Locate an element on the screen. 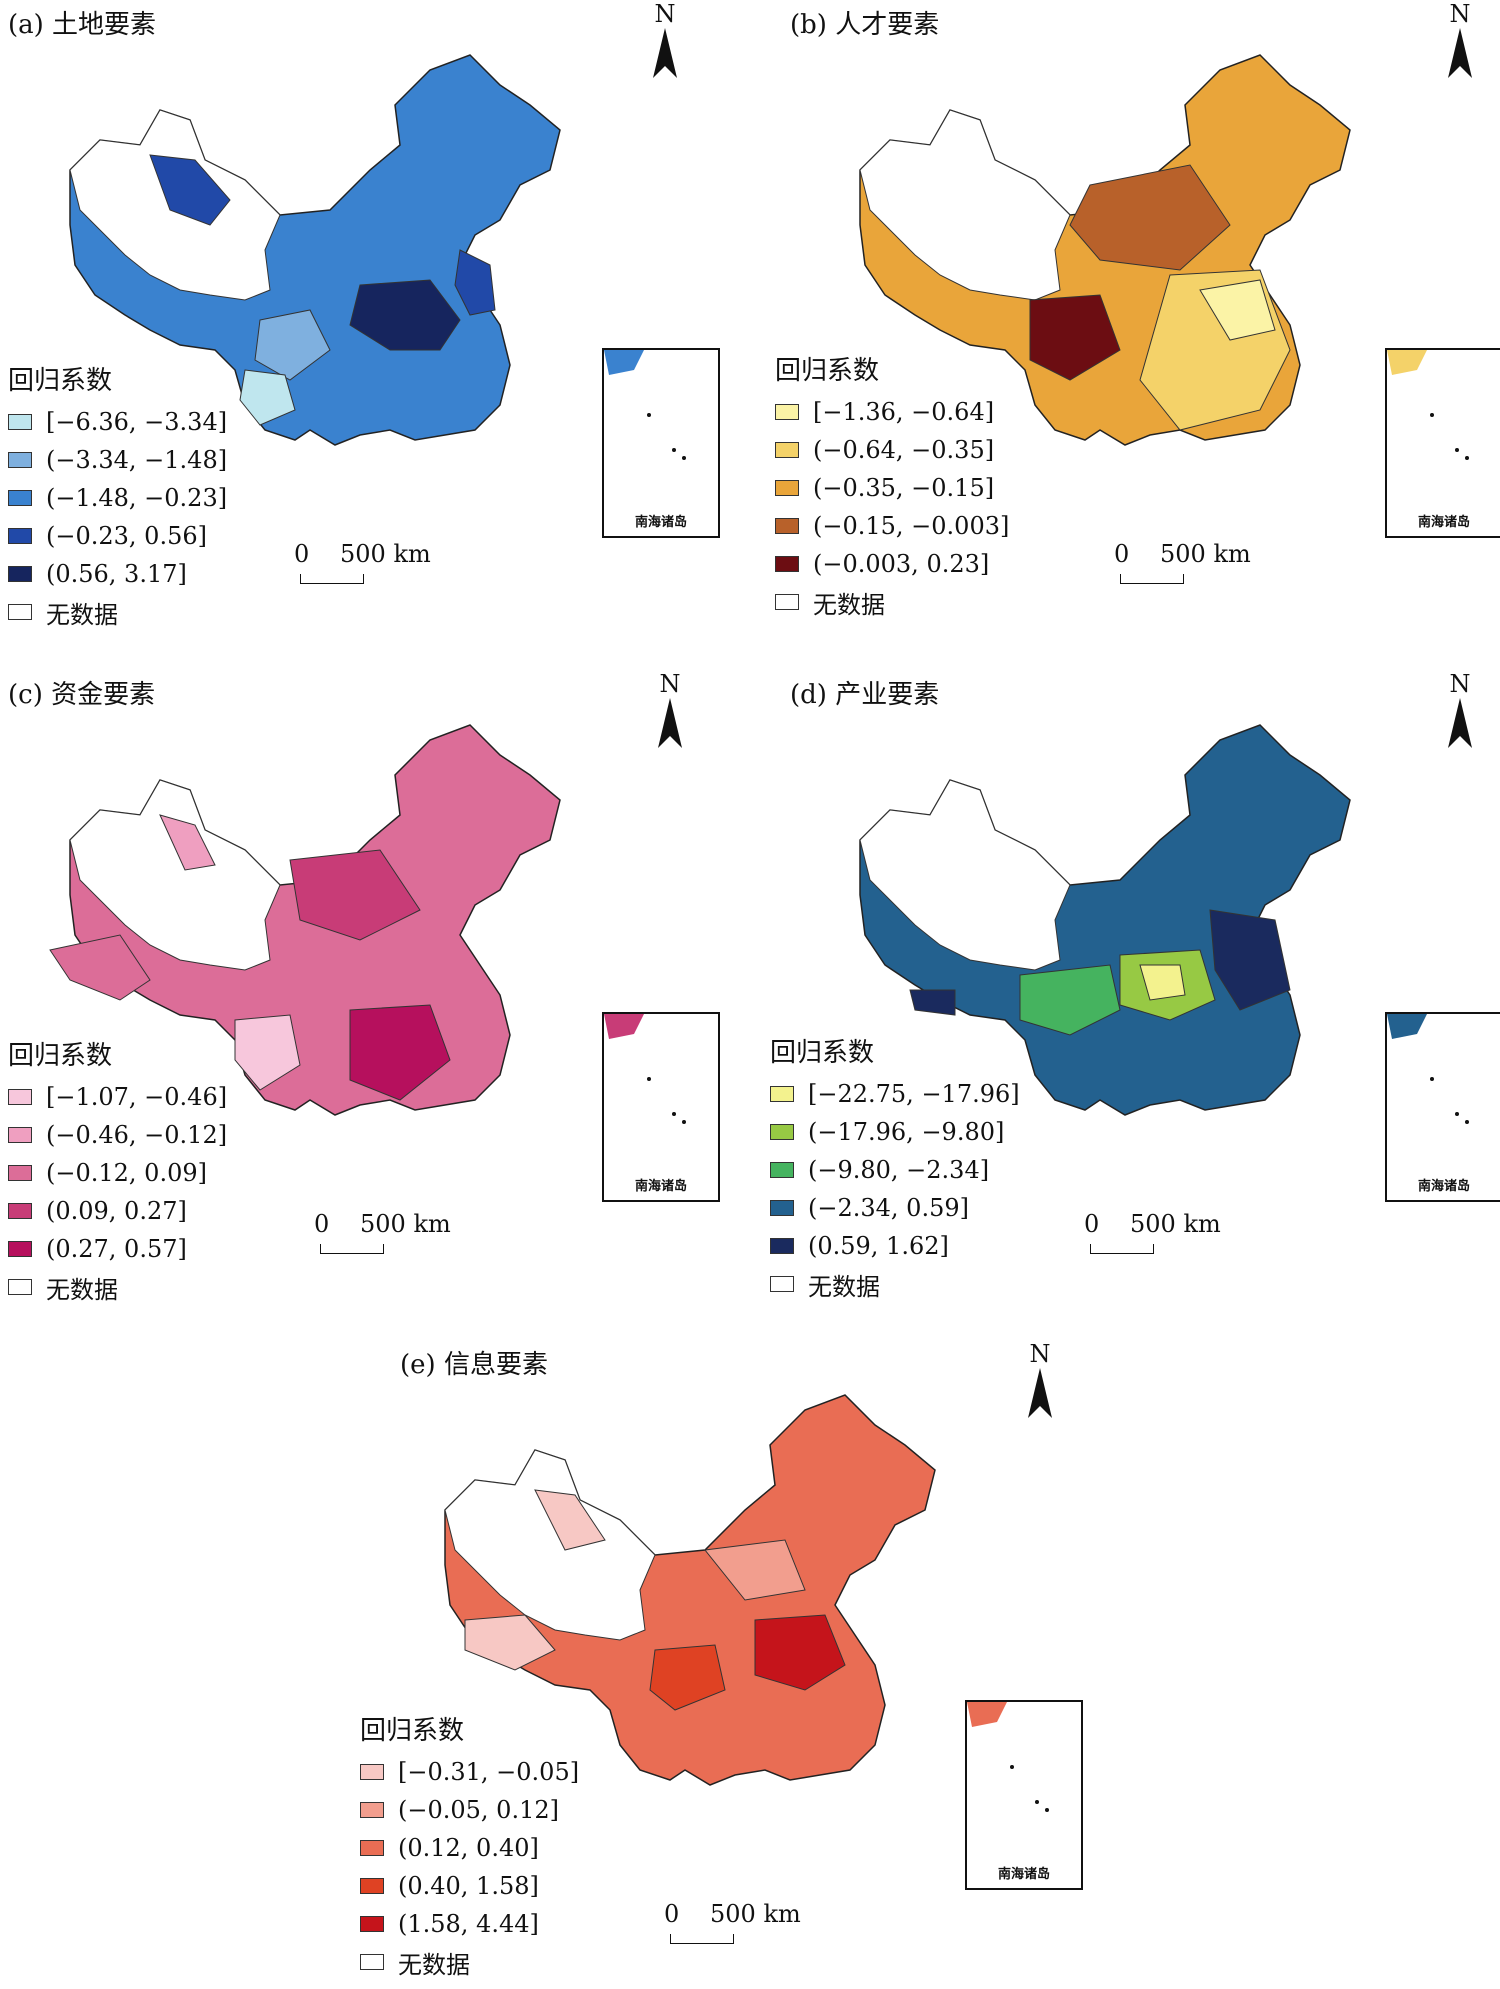  legend-item: (−0.15, −0.003] is located at coordinates (892, 526).